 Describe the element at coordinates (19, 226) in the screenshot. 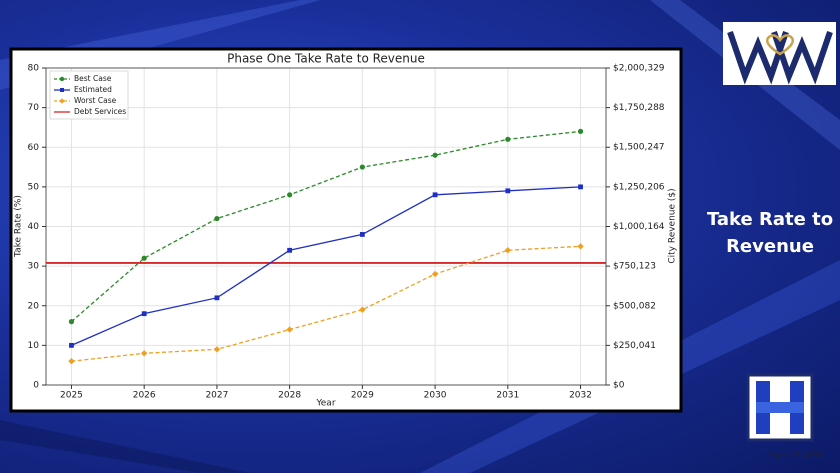

I see `y-axis-label: Take Rate (%)` at that location.